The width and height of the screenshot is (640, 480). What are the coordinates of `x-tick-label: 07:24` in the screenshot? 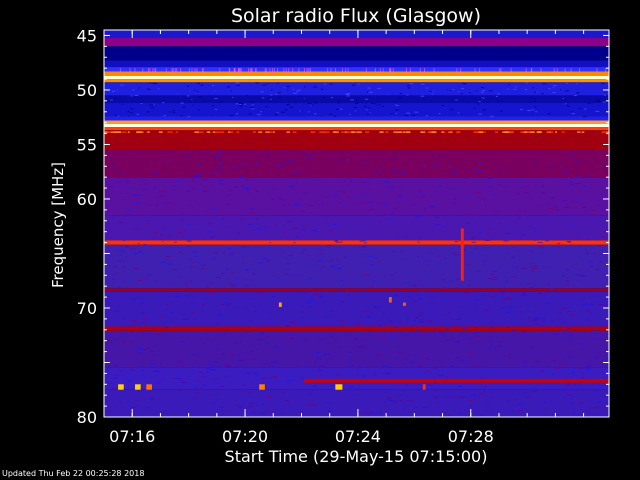 It's located at (358, 436).